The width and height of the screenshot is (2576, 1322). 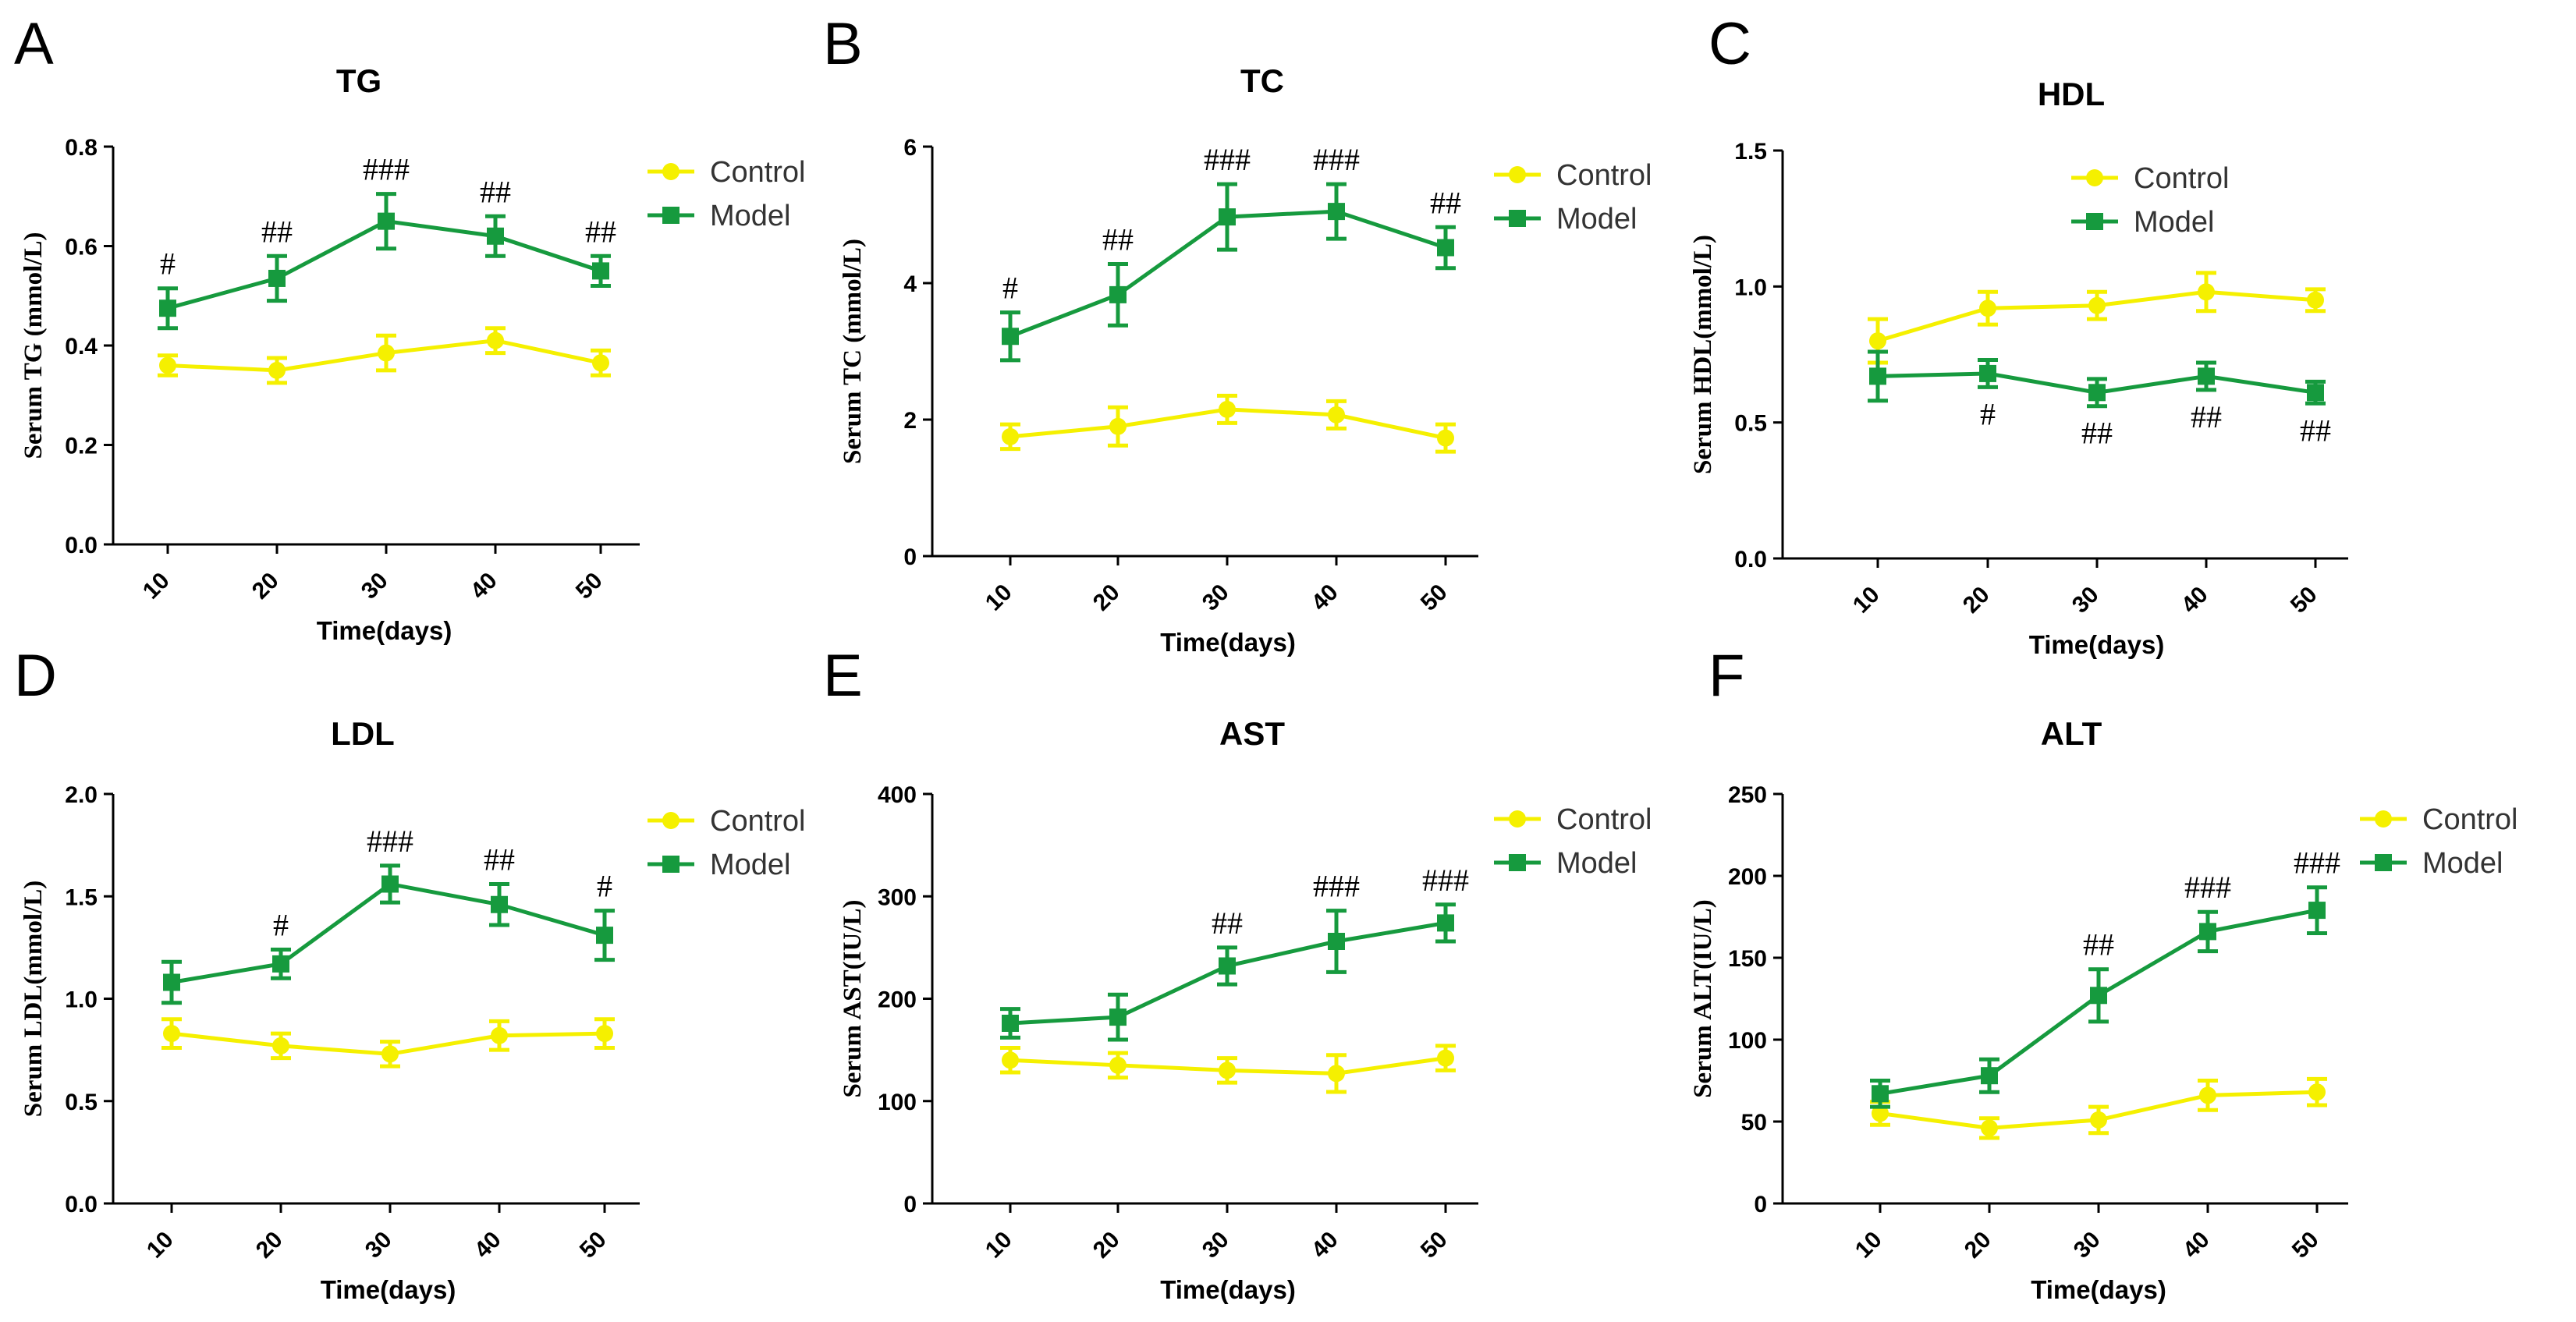 What do you see at coordinates (2196, 1245) in the screenshot?
I see `x-tick-label: 40` at bounding box center [2196, 1245].